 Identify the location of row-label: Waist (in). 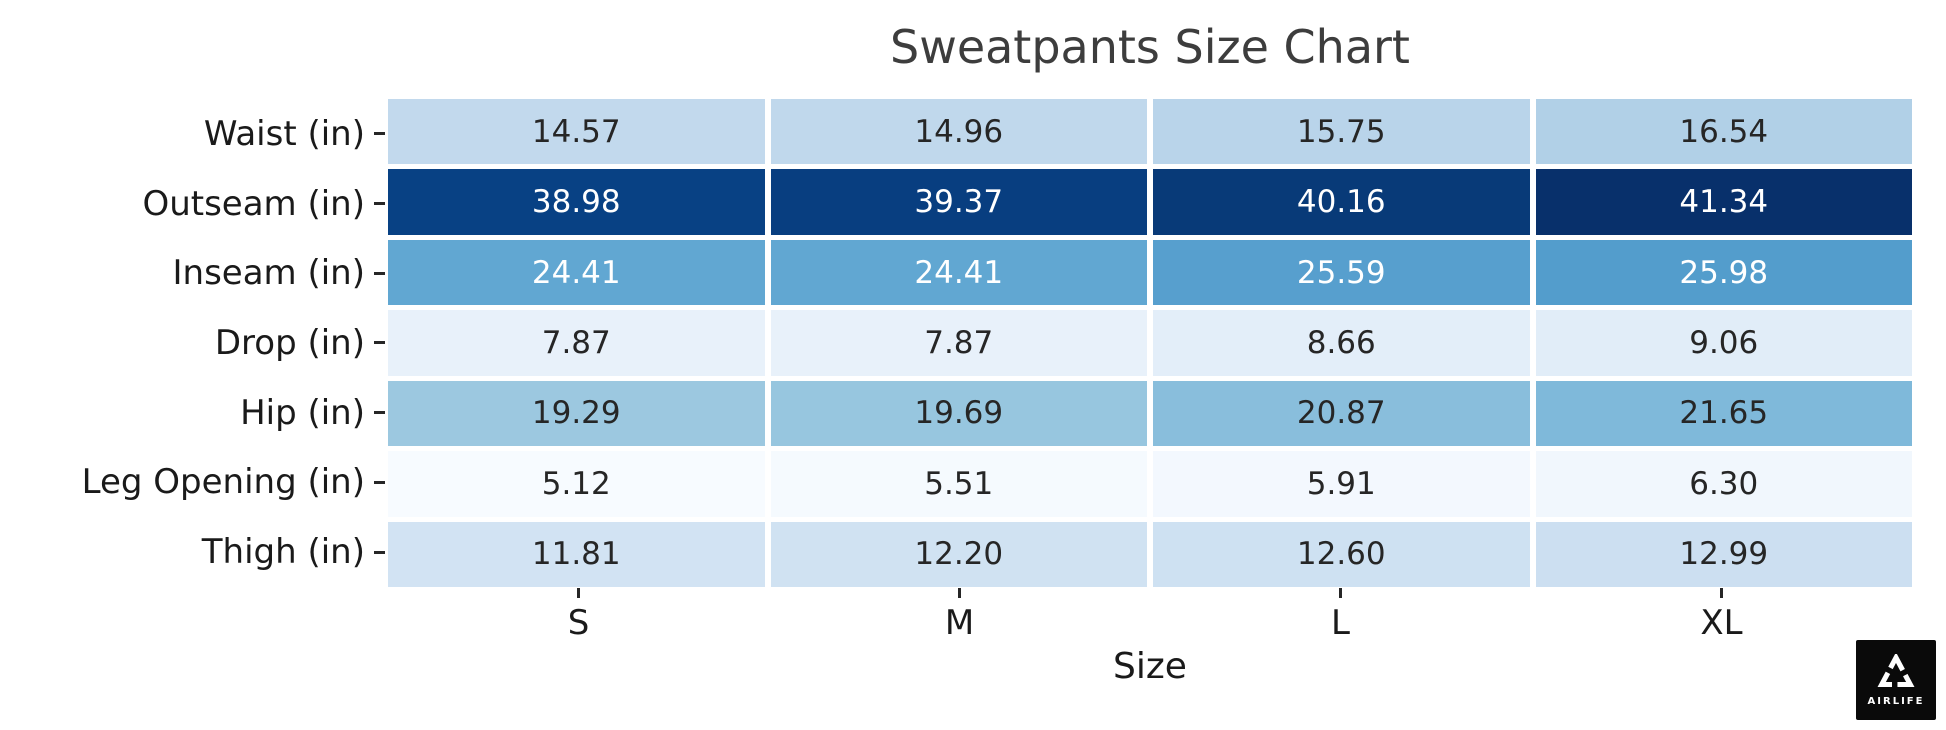
(192, 134).